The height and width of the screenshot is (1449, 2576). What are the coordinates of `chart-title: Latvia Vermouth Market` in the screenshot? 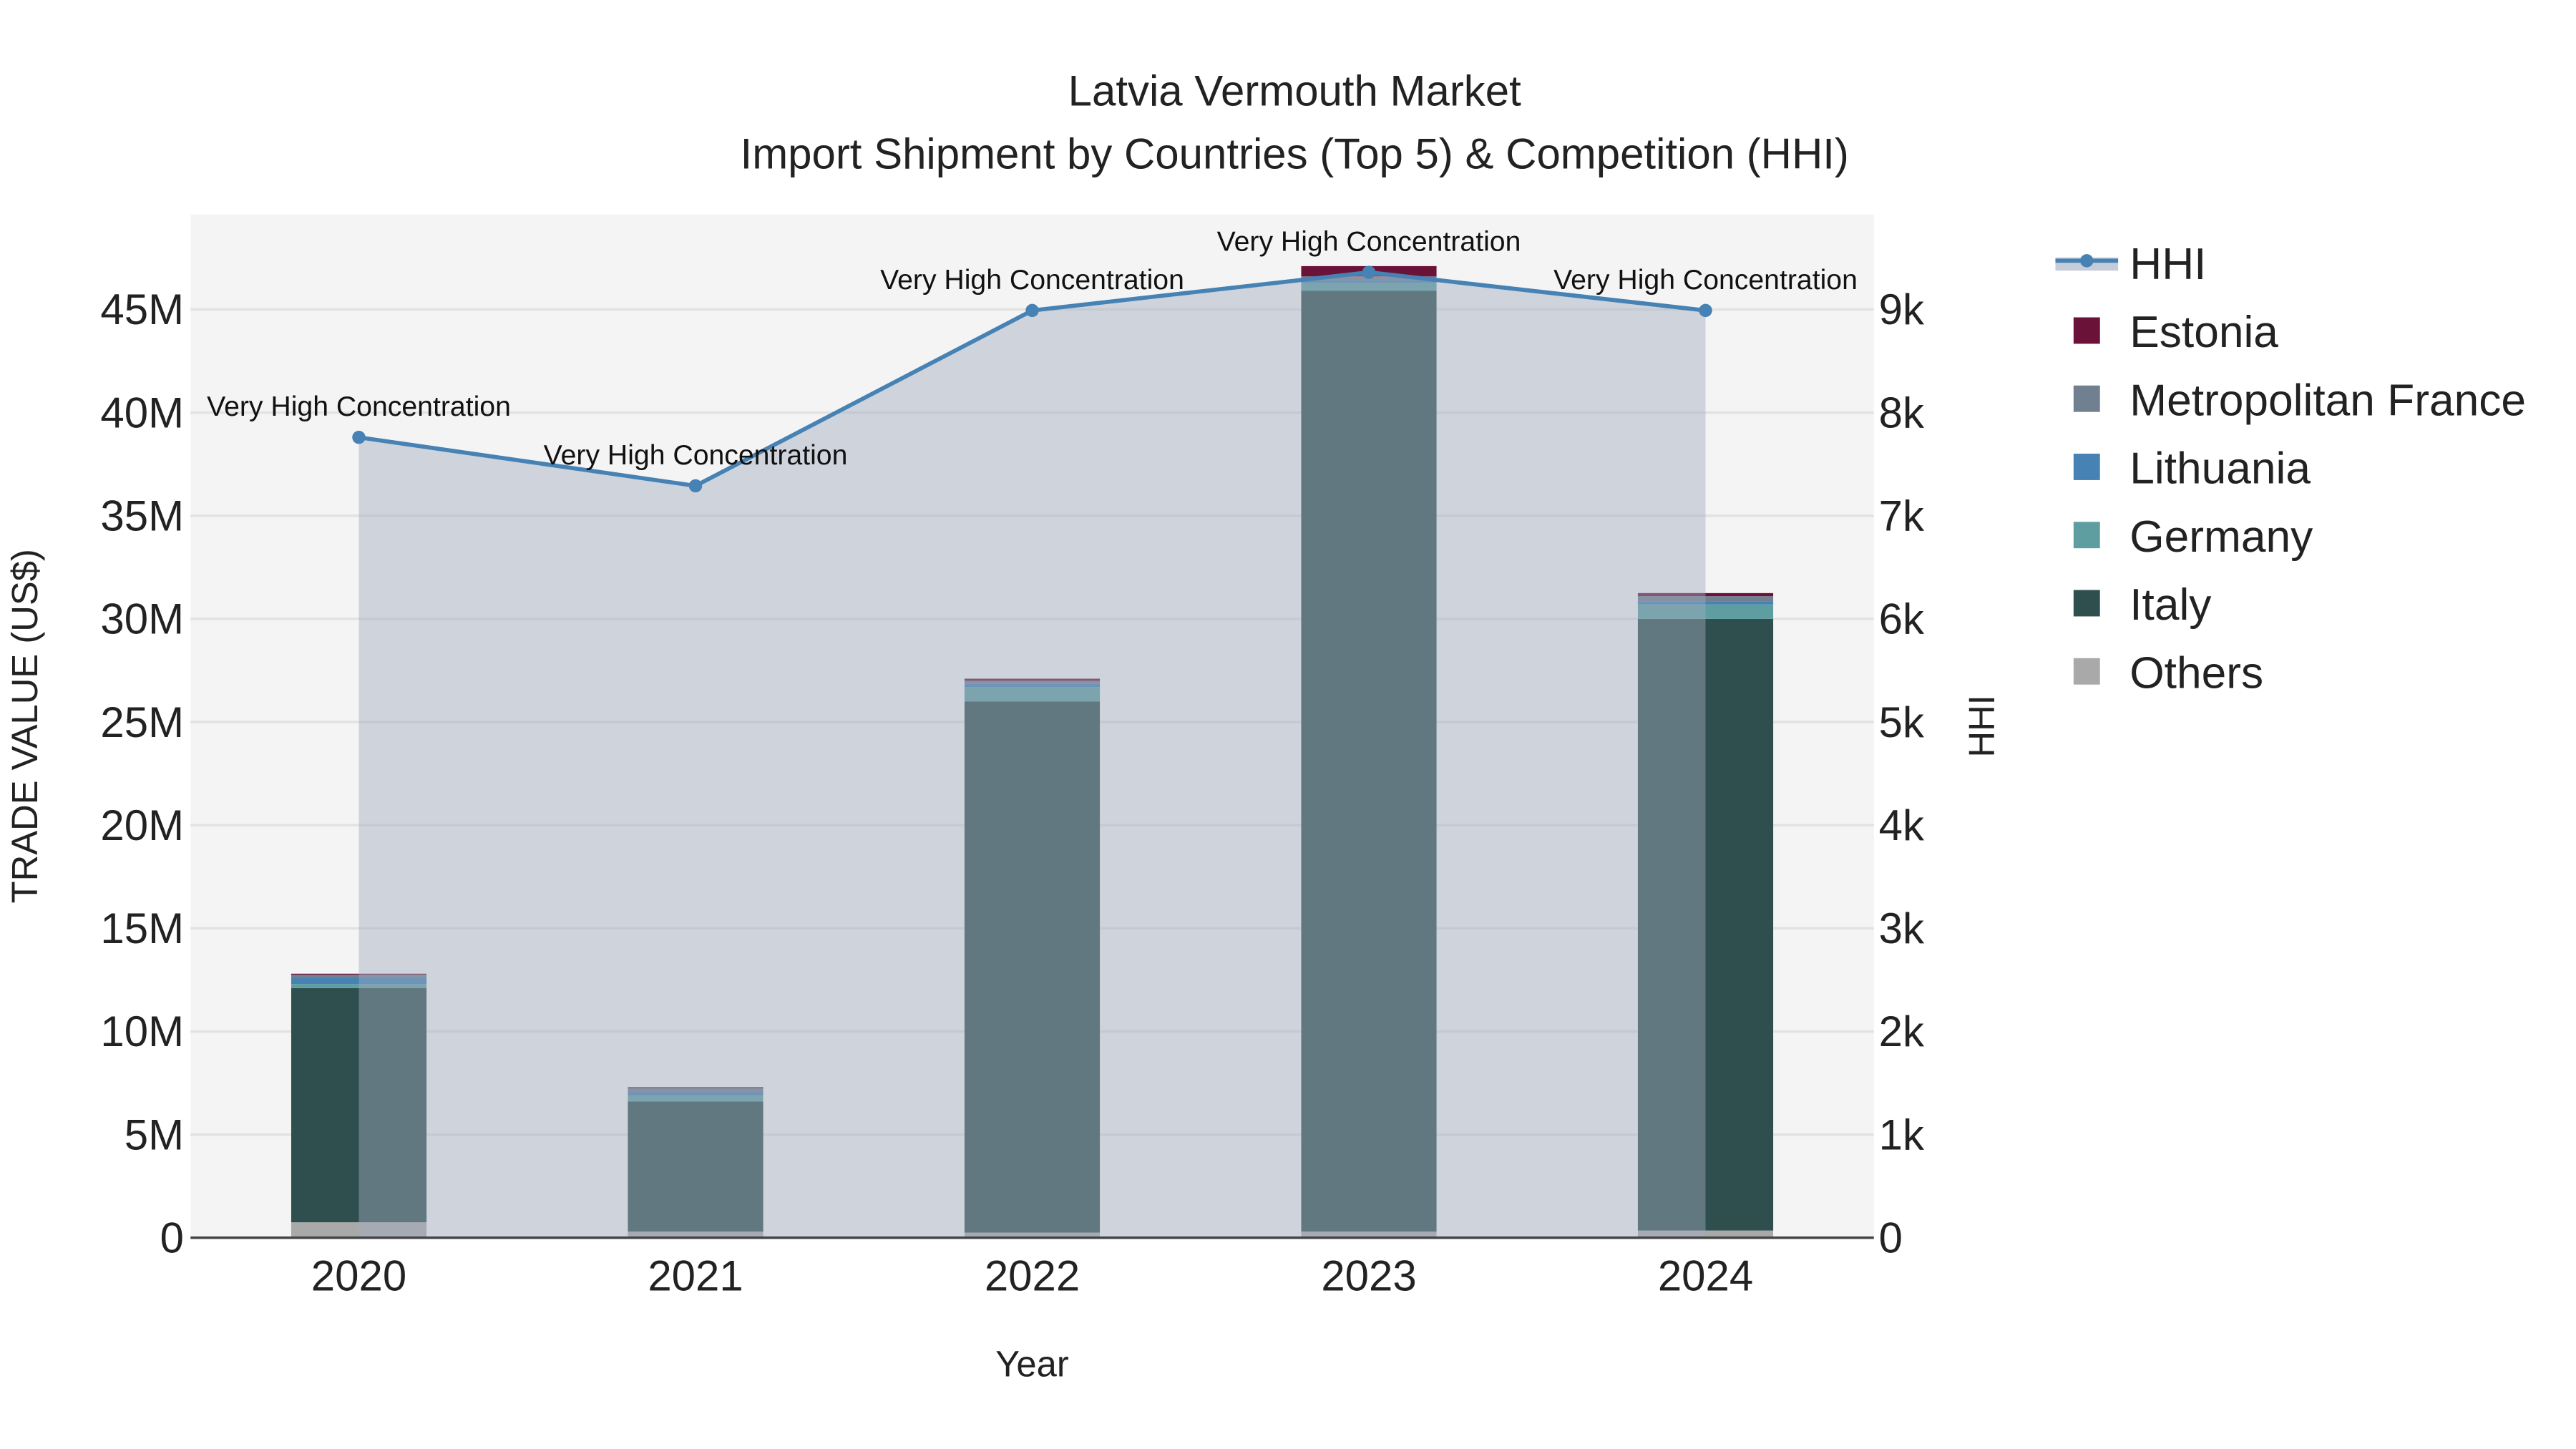 It's located at (1294, 91).